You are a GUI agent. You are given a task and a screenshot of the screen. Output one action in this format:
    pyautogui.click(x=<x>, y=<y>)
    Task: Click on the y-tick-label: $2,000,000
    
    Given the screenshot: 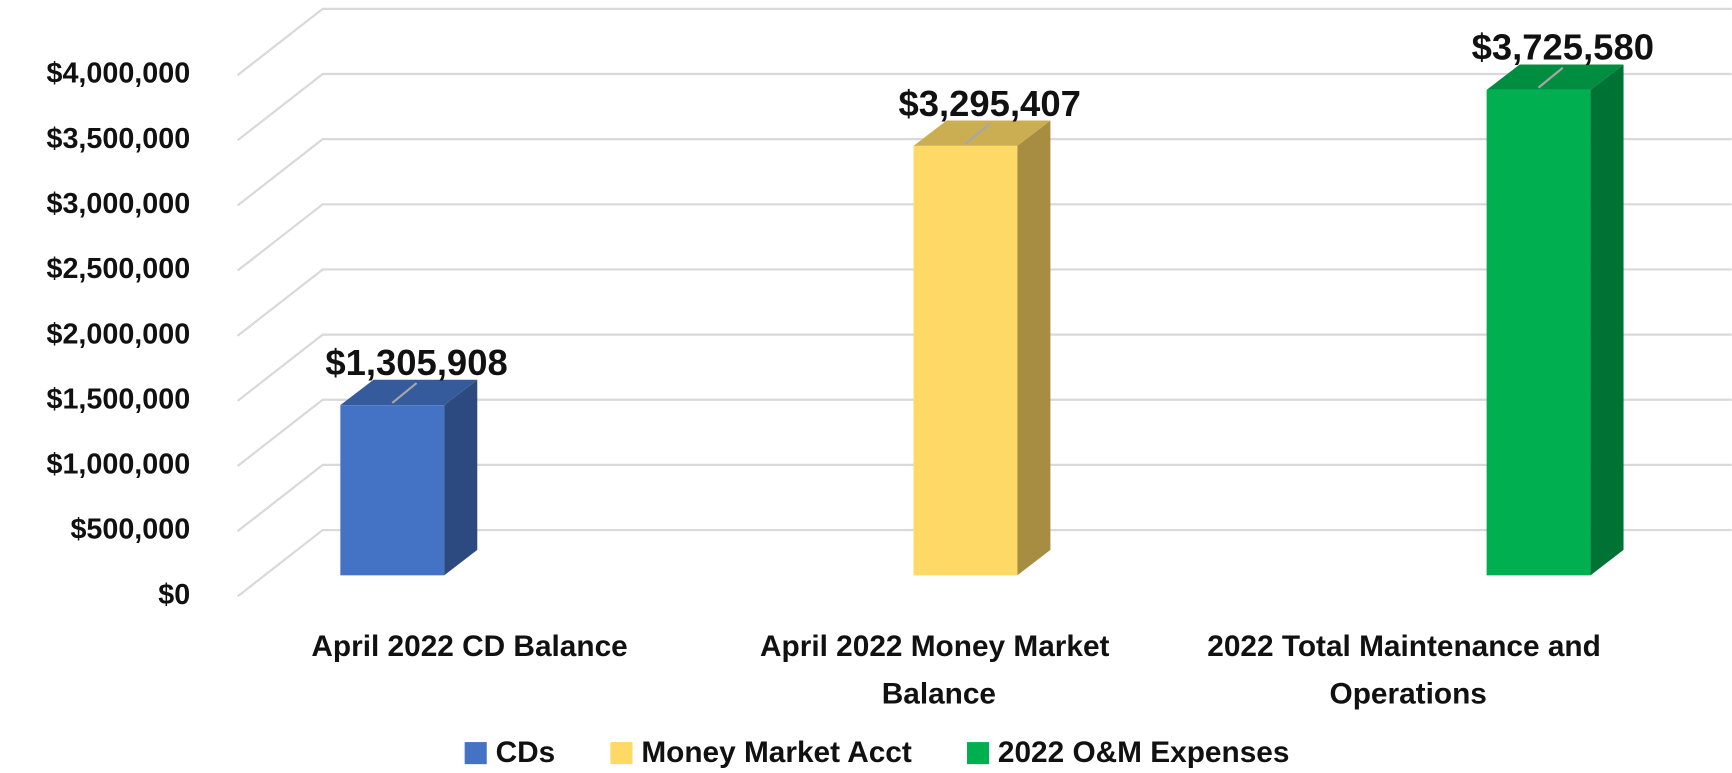 What is the action you would take?
    pyautogui.click(x=119, y=334)
    